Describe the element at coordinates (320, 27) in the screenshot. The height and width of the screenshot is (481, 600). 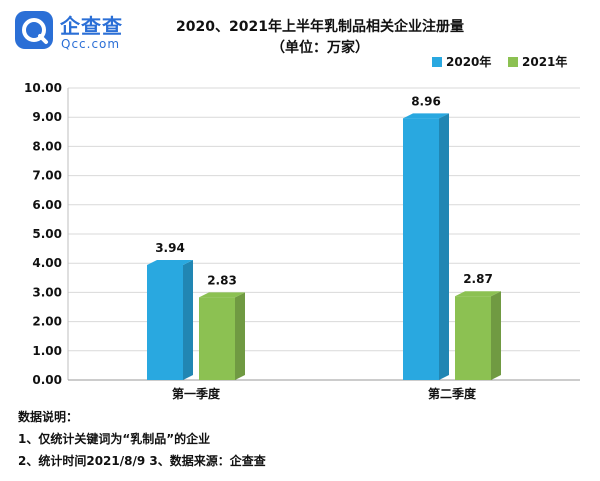
I see `chart-title: 2020、2021年上半年乳制品相关企业注册量` at that location.